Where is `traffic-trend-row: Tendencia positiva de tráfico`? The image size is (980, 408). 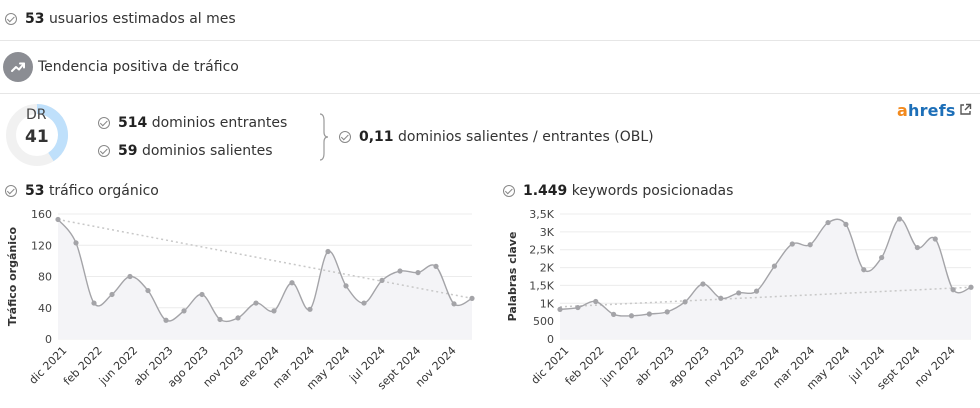
traffic-trend-row: Tendencia positiva de tráfico is located at coordinates (121, 67).